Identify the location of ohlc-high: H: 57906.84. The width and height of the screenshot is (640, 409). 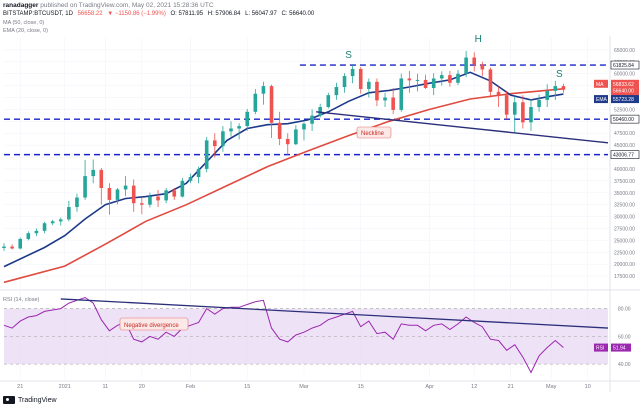
(224, 14).